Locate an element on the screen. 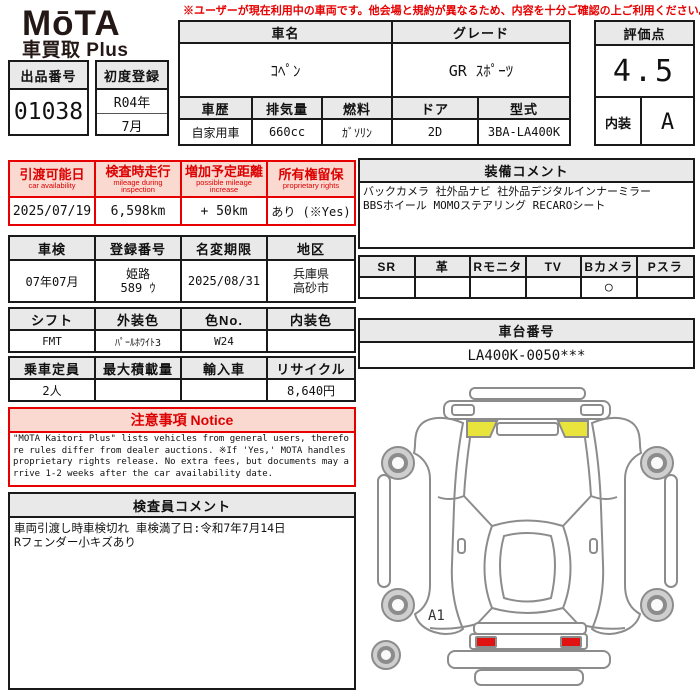 This screenshot has height=700, width=700. sunroof-value is located at coordinates (388, 287).